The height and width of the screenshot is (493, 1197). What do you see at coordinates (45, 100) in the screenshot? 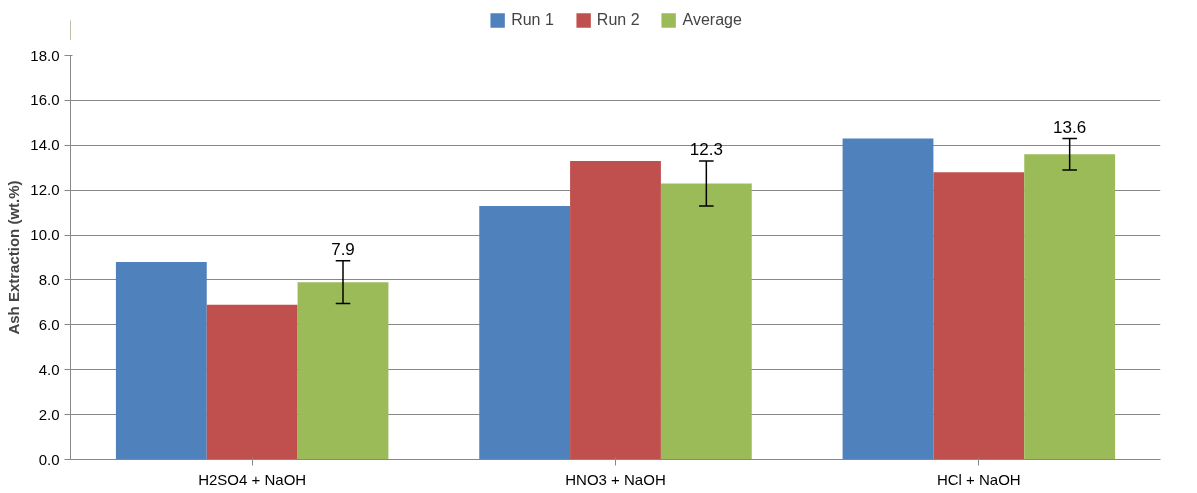
I see `y-tick-label: 16.0` at bounding box center [45, 100].